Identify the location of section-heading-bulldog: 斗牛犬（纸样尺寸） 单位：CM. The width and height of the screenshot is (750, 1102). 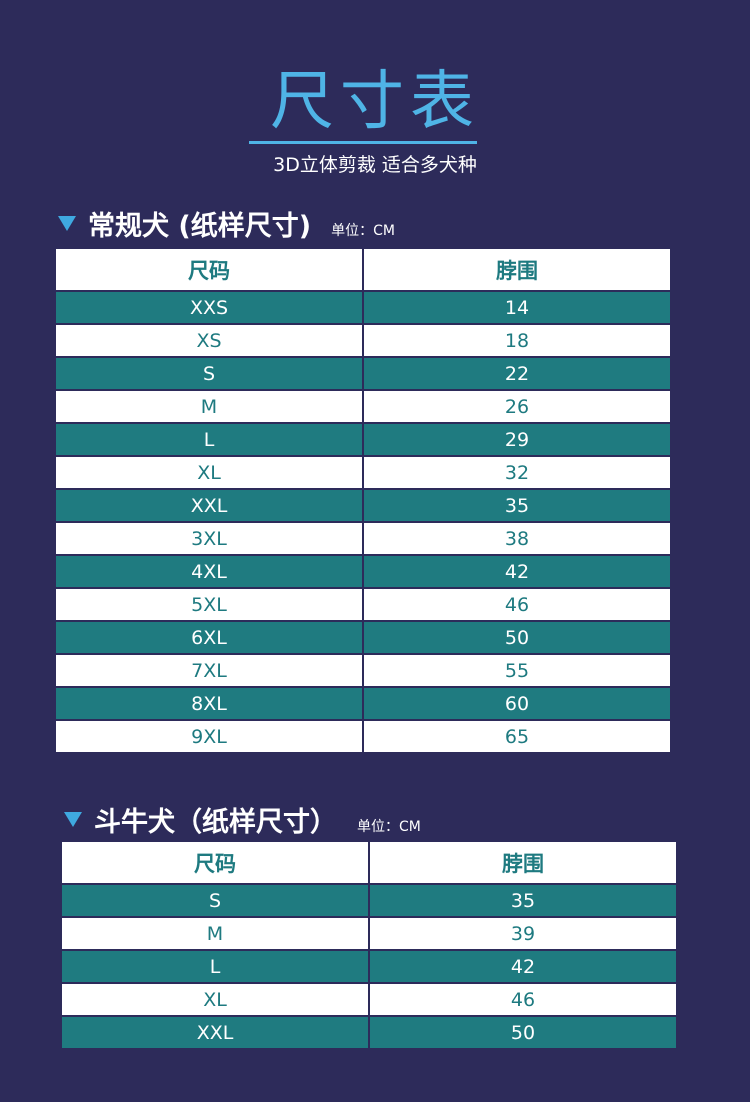
(242, 819).